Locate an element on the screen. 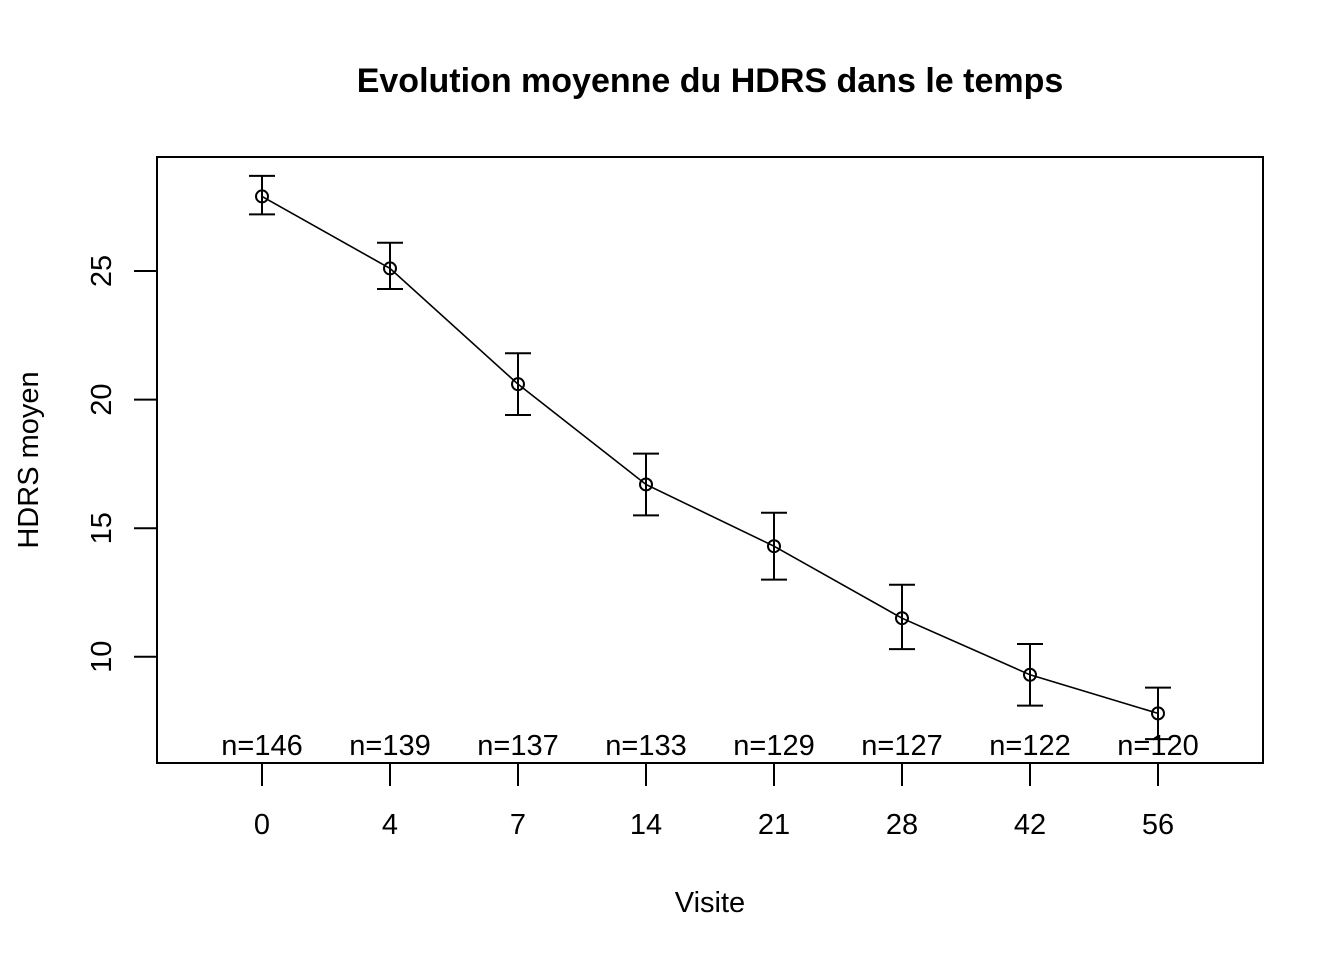 The width and height of the screenshot is (1344, 960). x-axis-label: Visite is located at coordinates (710, 903).